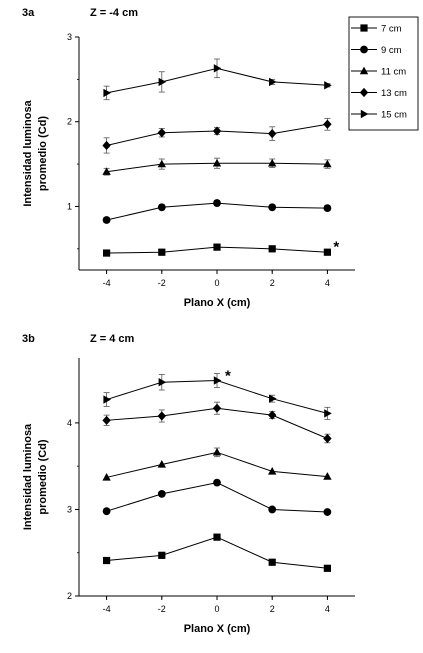 The image size is (423, 653). What do you see at coordinates (43, 153) in the screenshot?
I see `y-axis-title: promedio (Cd)` at bounding box center [43, 153].